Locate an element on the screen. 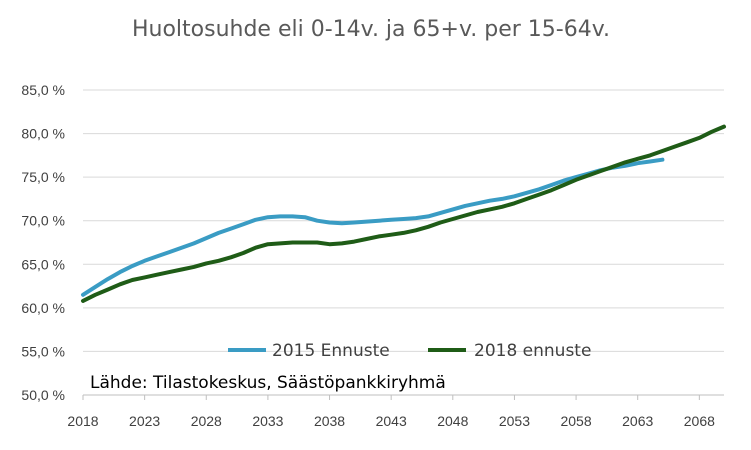 The image size is (751, 450). x-tick-label: 2058 is located at coordinates (575, 421).